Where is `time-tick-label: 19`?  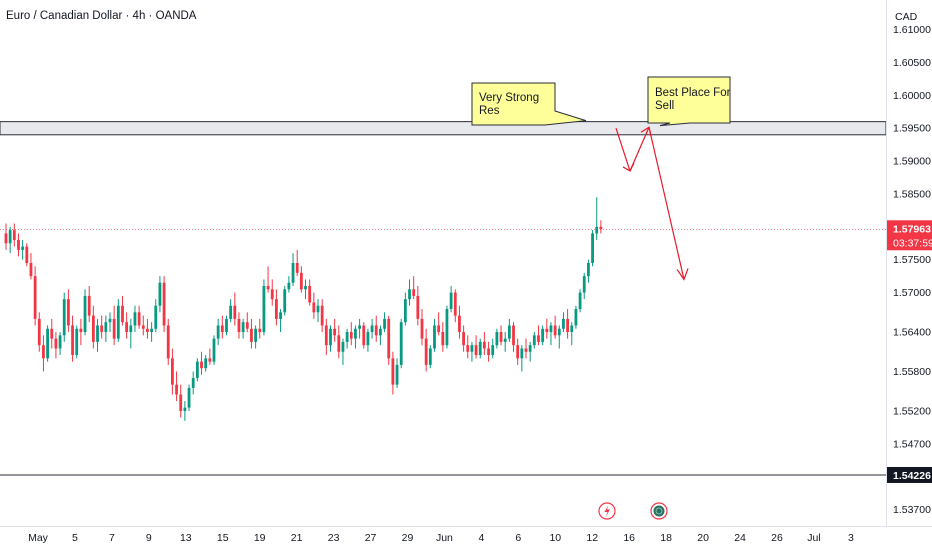
time-tick-label: 19 is located at coordinates (260, 538).